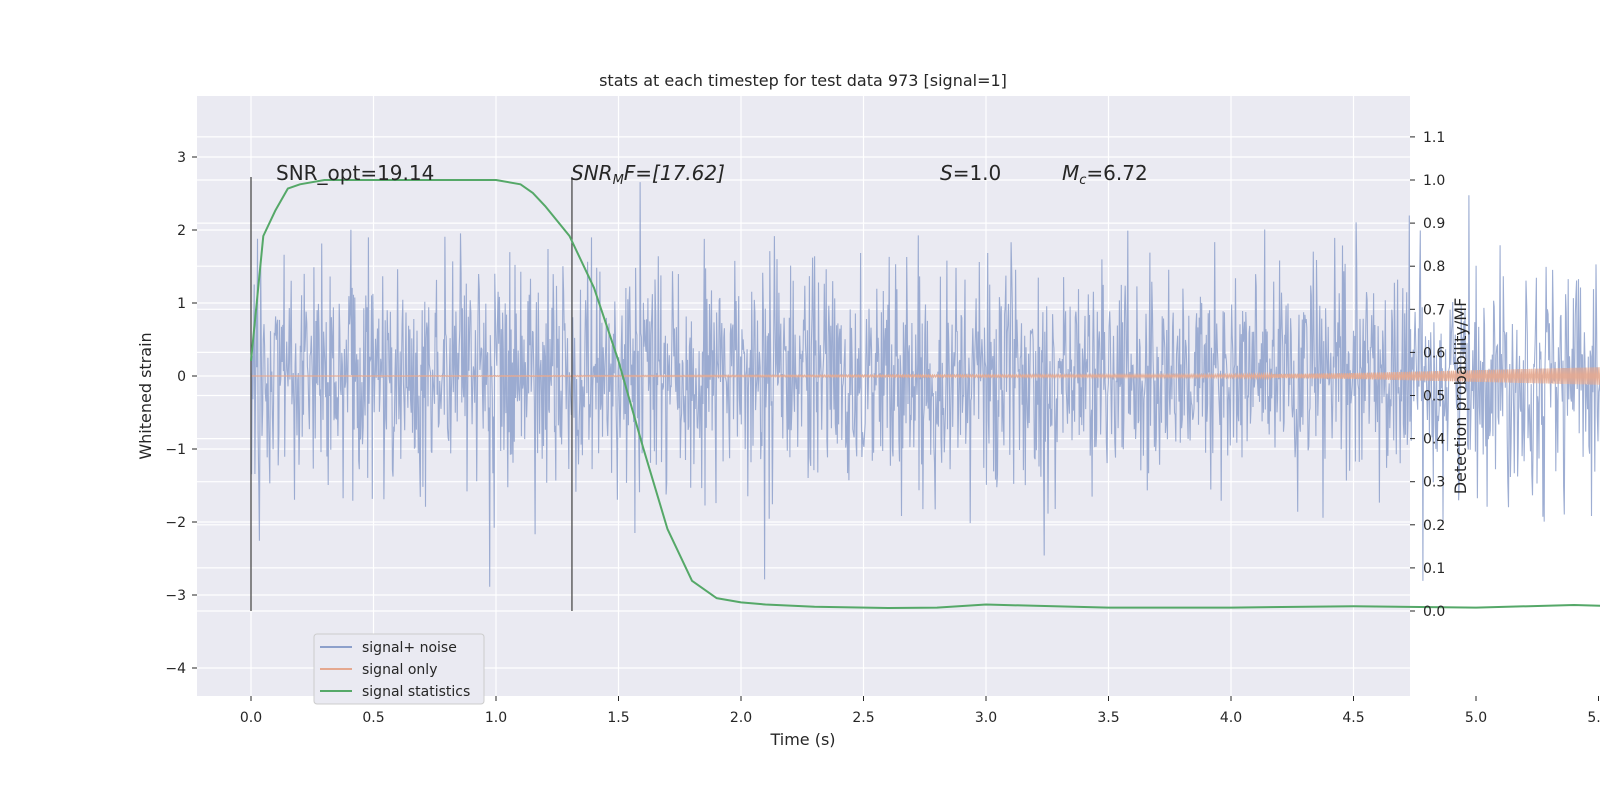  I want to click on y2-tick-label: 1.1, so click(1434, 138).